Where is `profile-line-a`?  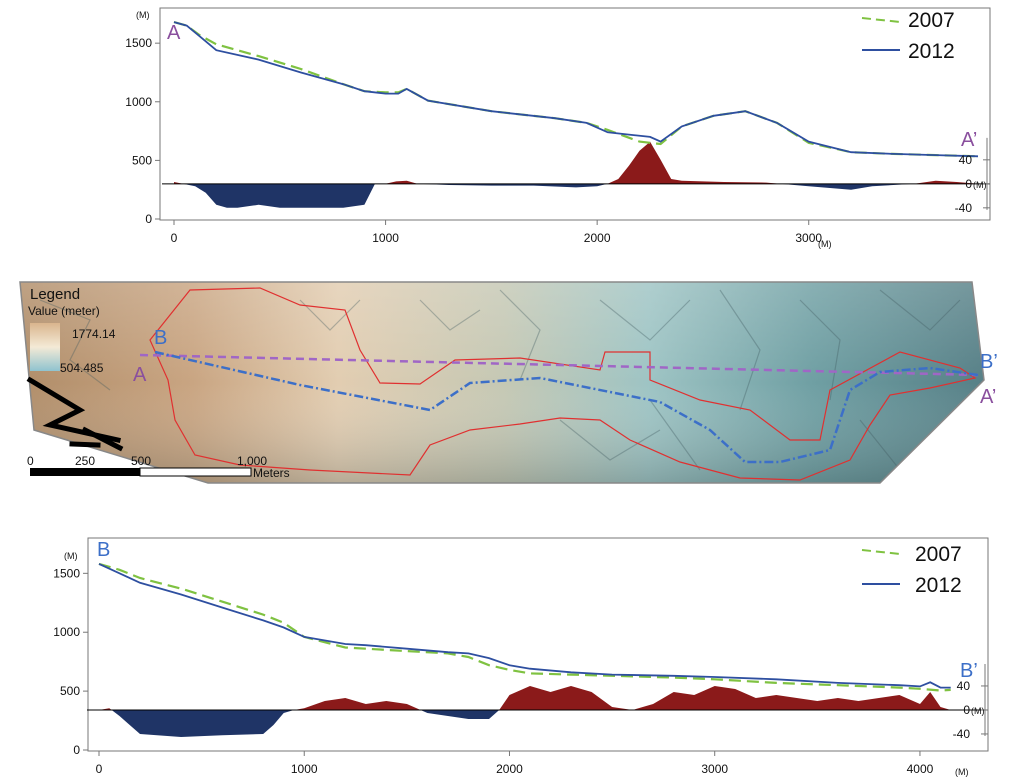 profile-line-a is located at coordinates (559, 365).